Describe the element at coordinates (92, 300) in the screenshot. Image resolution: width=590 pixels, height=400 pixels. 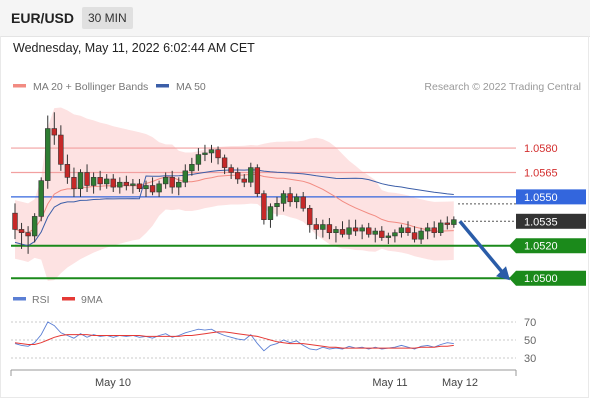
I see `rsi-legend-label: 9MA` at that location.